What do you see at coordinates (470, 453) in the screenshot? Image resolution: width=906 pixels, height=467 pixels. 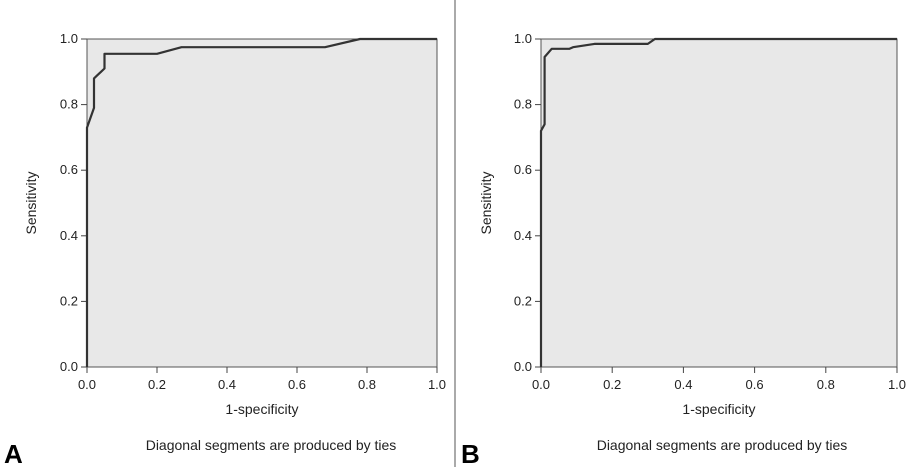 I see `panel-letter: B` at bounding box center [470, 453].